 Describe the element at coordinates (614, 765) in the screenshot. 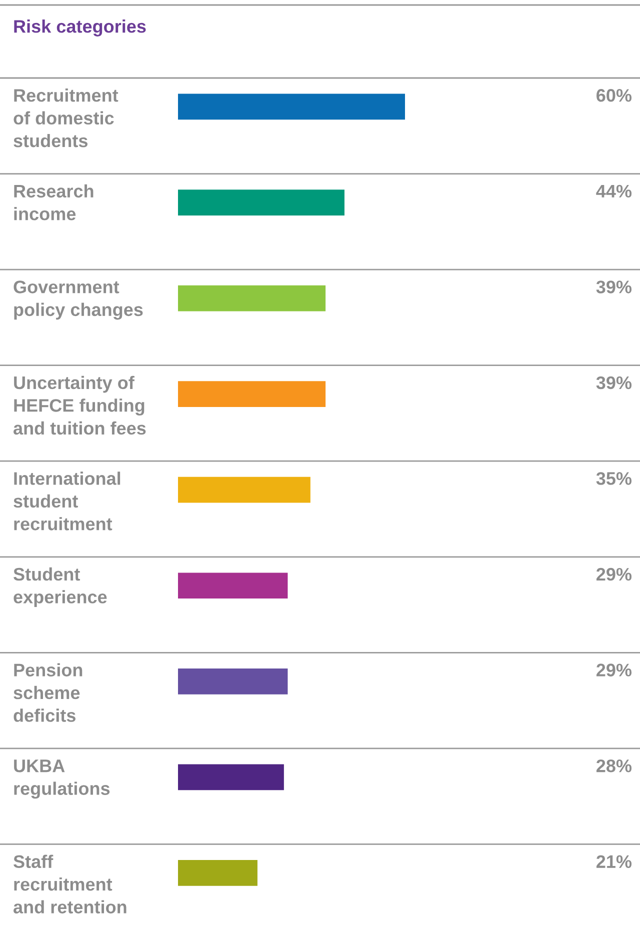

I see `data-label: 28%` at that location.